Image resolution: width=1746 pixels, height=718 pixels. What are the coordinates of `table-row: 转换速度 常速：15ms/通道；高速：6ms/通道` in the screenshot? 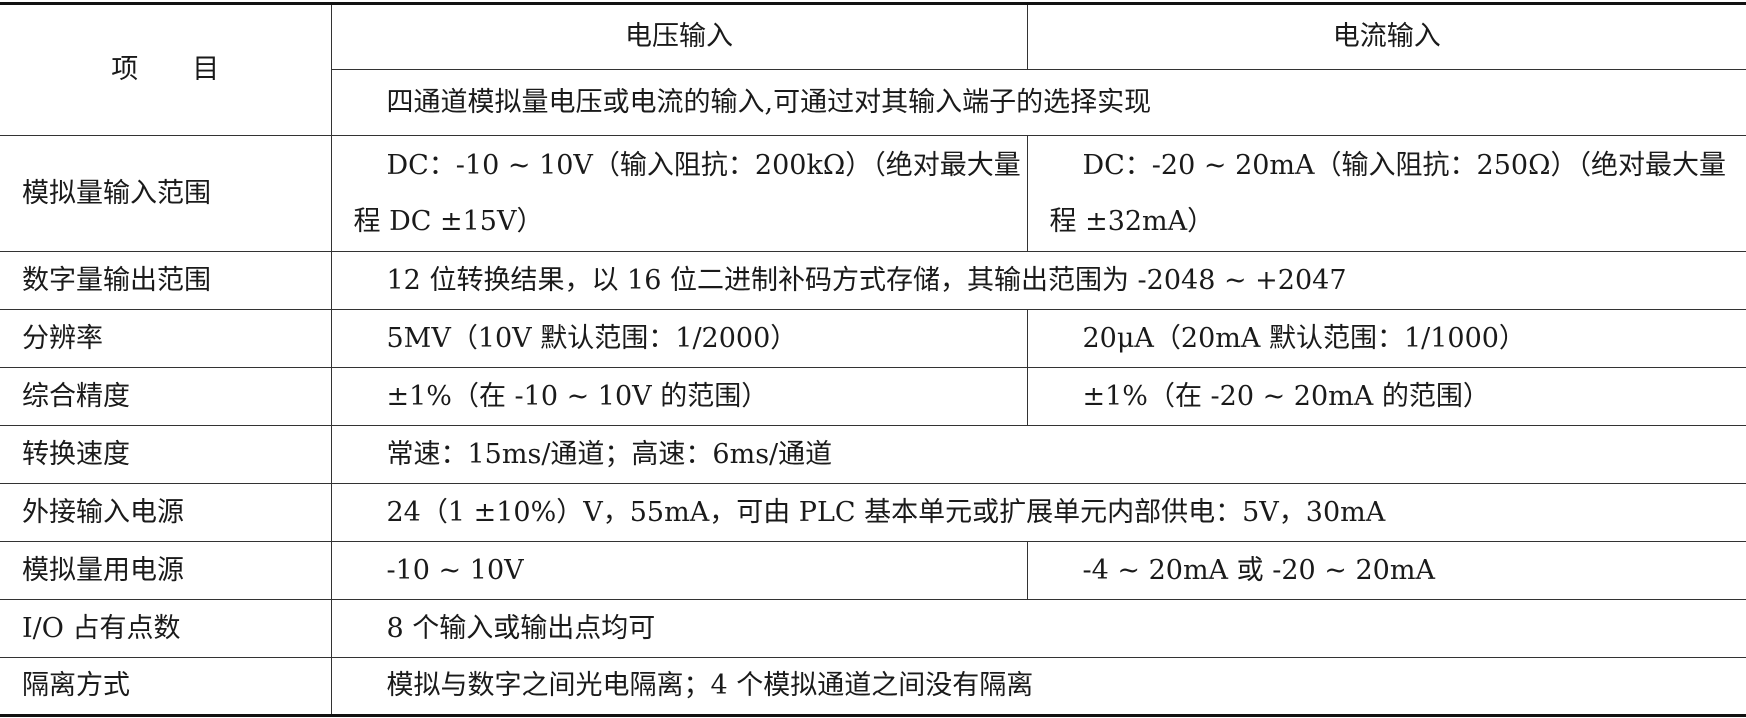 It's located at (873, 454).